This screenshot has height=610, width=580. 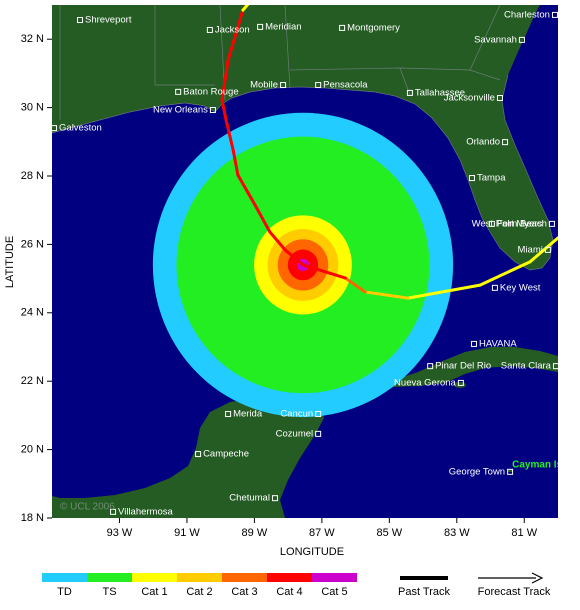 I want to click on legend-label: Cat 3, so click(x=244, y=592).